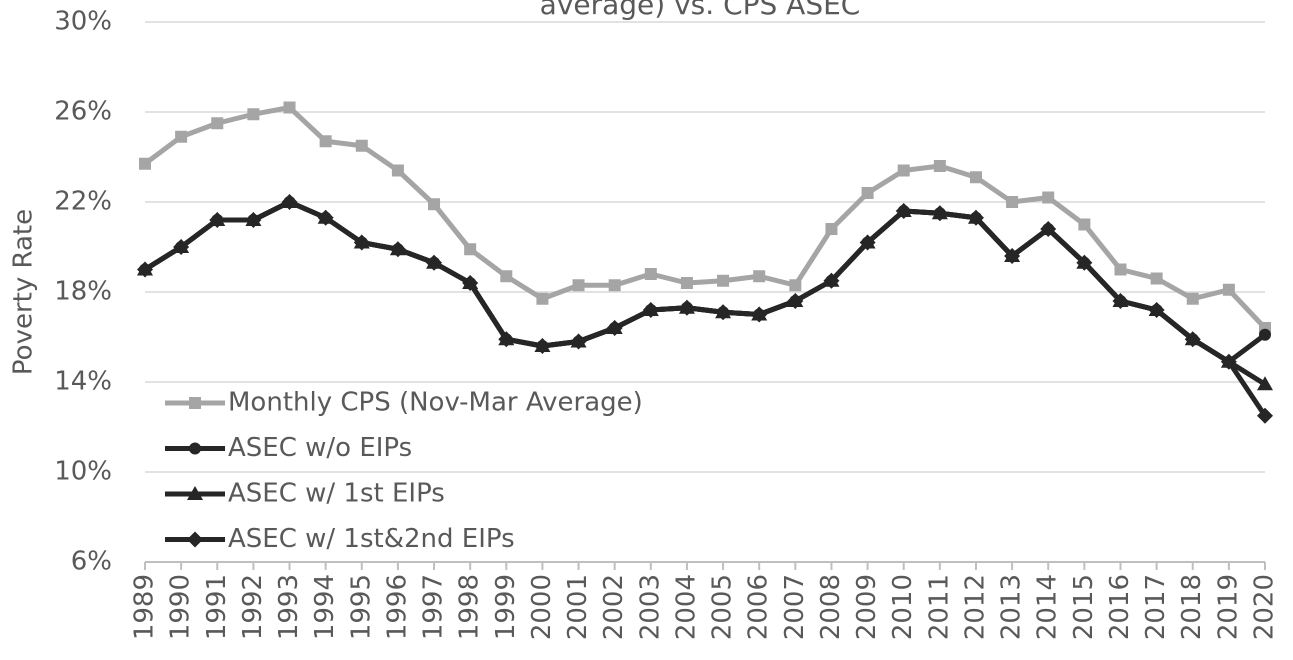  Describe the element at coordinates (325, 607) in the screenshot. I see `x-tick-label: 1994` at that location.